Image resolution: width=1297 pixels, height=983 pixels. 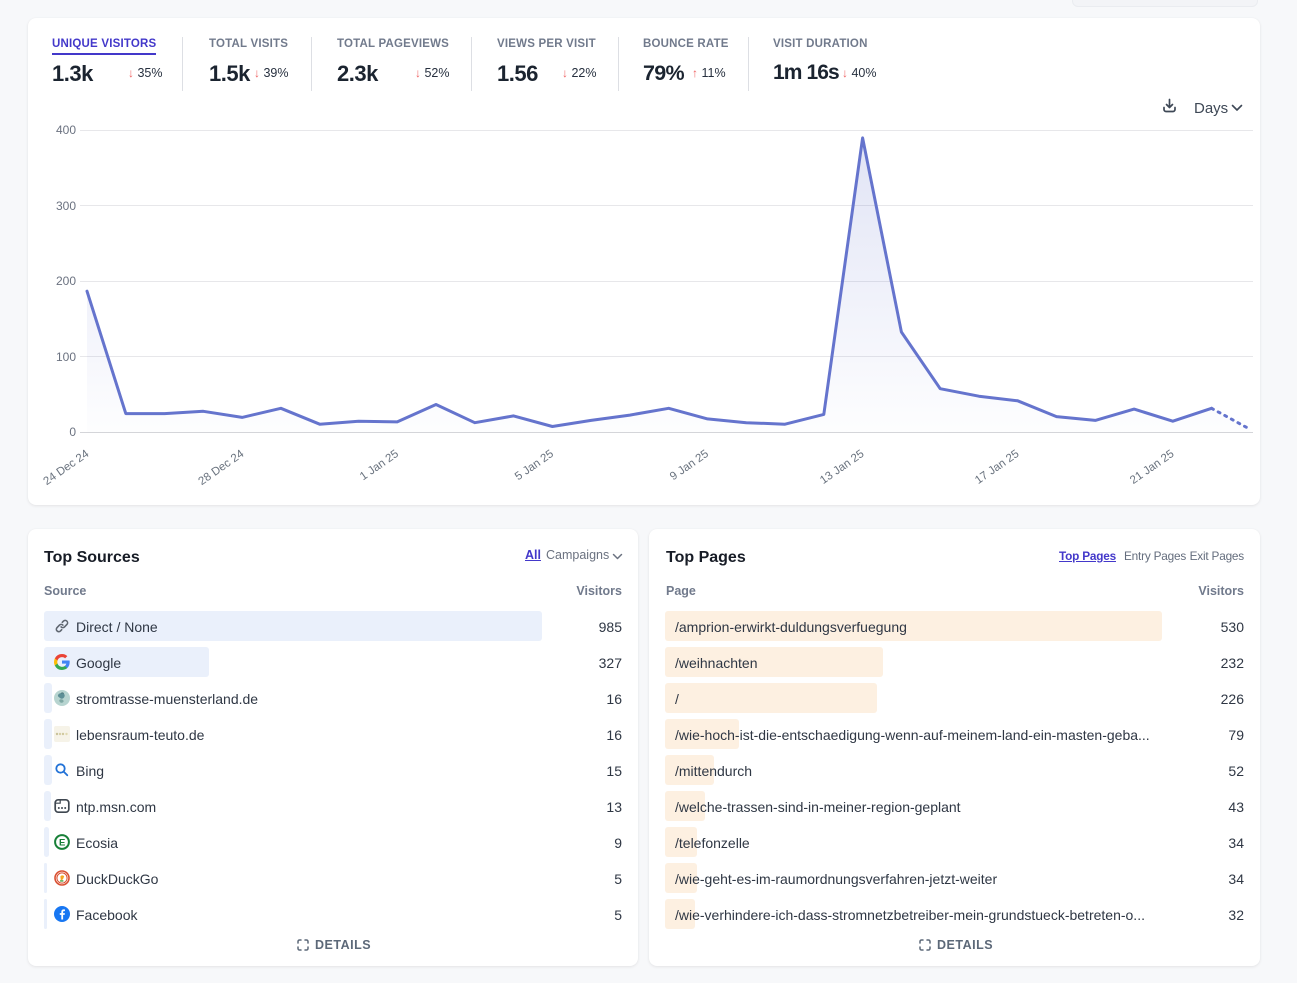 What do you see at coordinates (62, 842) in the screenshot?
I see `svg-text: E` at bounding box center [62, 842].